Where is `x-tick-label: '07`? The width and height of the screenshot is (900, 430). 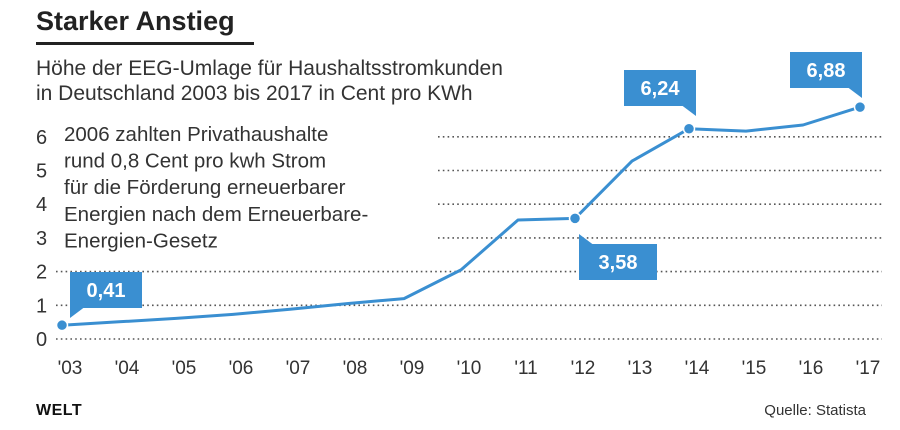
x-tick-label: '07 is located at coordinates (298, 368).